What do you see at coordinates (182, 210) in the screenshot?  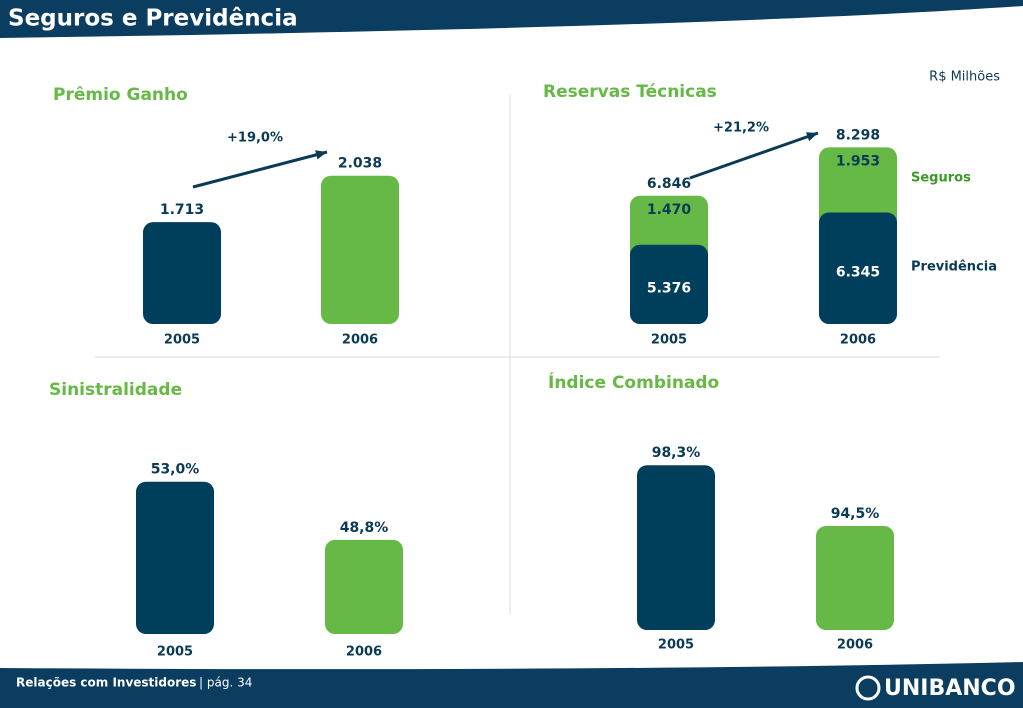 I see `value-label: 1.713` at bounding box center [182, 210].